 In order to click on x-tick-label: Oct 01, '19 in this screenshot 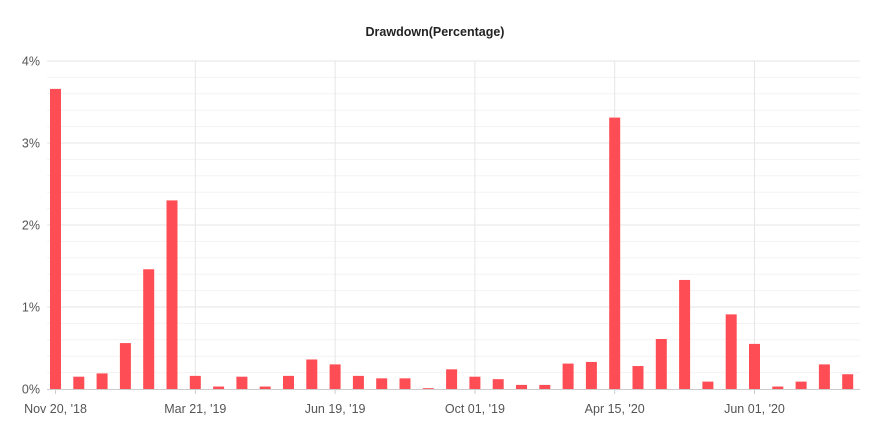, I will do `click(475, 409)`.